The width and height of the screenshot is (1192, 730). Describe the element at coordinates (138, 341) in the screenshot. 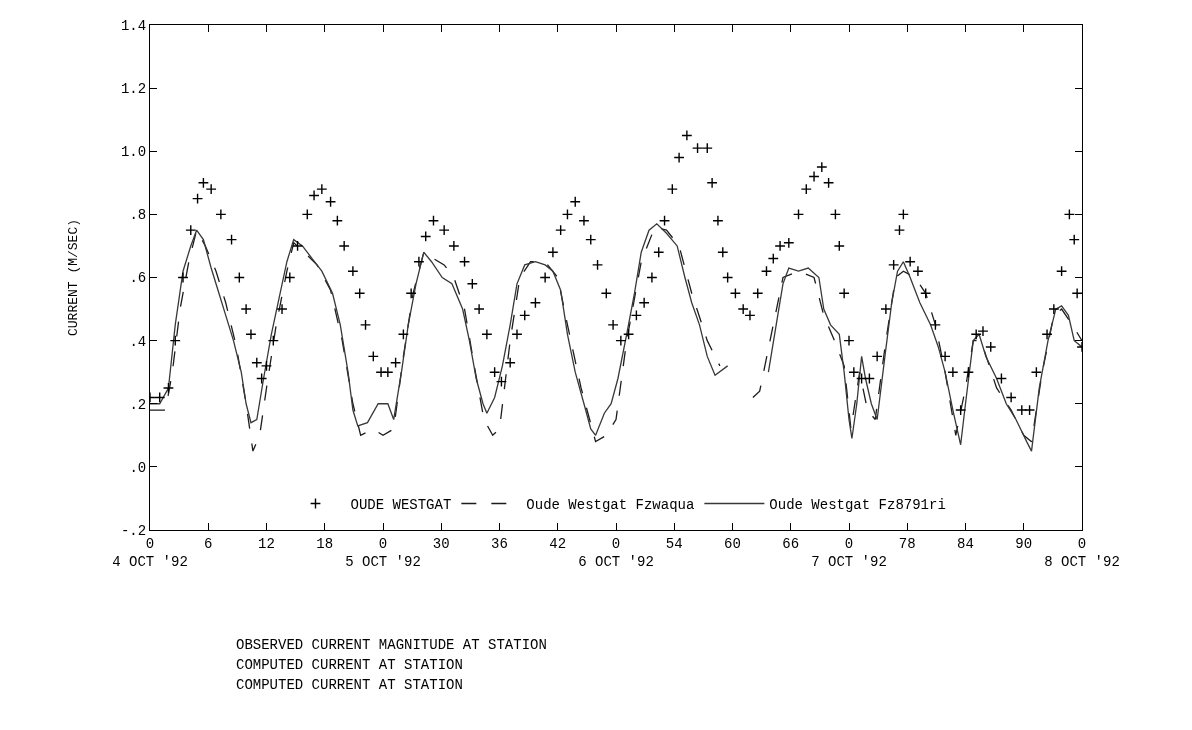

I see `y-tick-label: .4` at that location.